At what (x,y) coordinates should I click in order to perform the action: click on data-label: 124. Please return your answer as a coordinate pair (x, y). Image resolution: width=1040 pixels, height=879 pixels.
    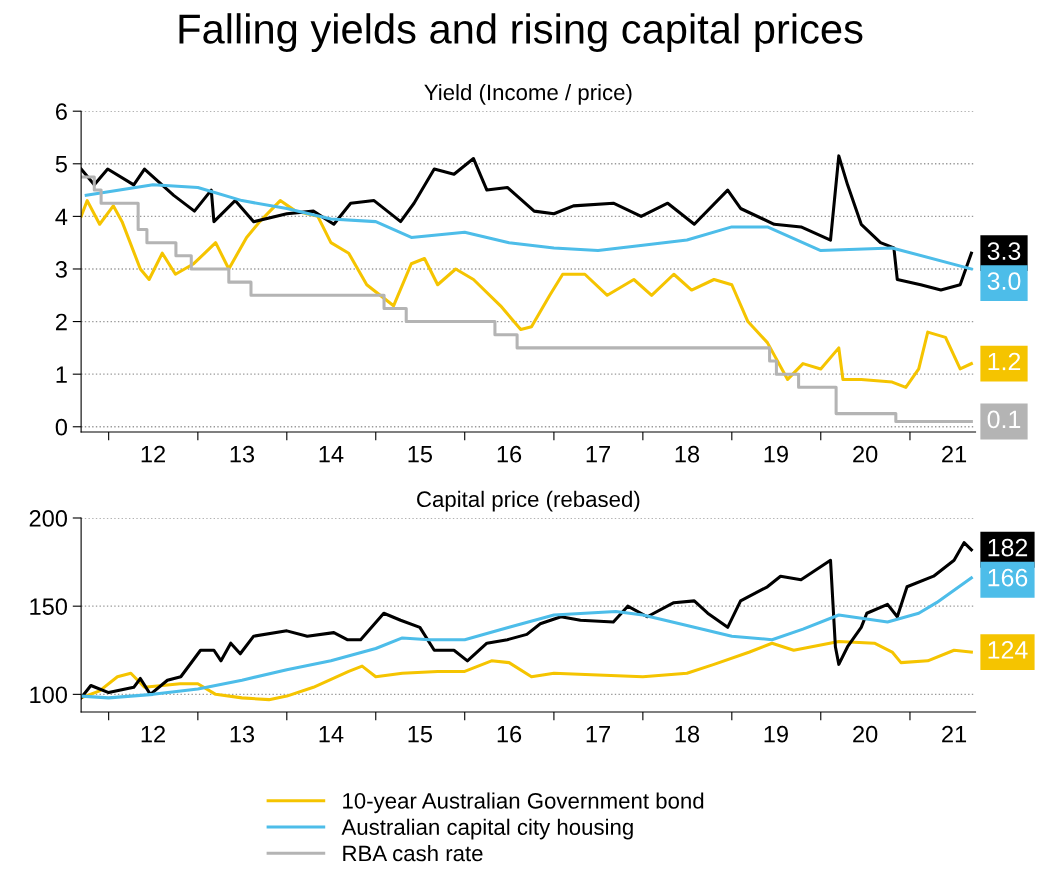
    Looking at the image, I should click on (1008, 650).